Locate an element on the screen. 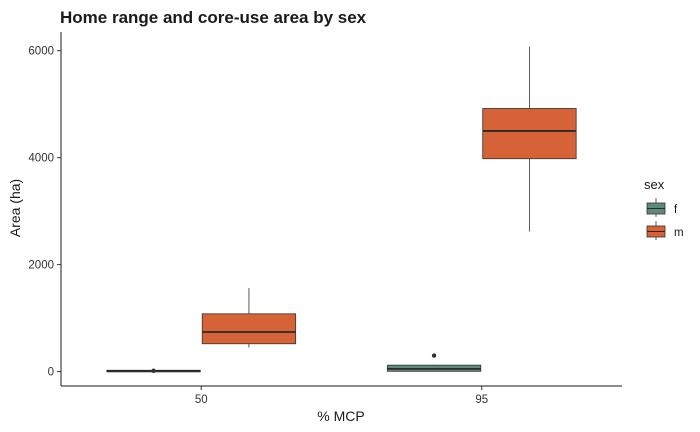 The image size is (700, 432). legend-label-m: m is located at coordinates (679, 233).